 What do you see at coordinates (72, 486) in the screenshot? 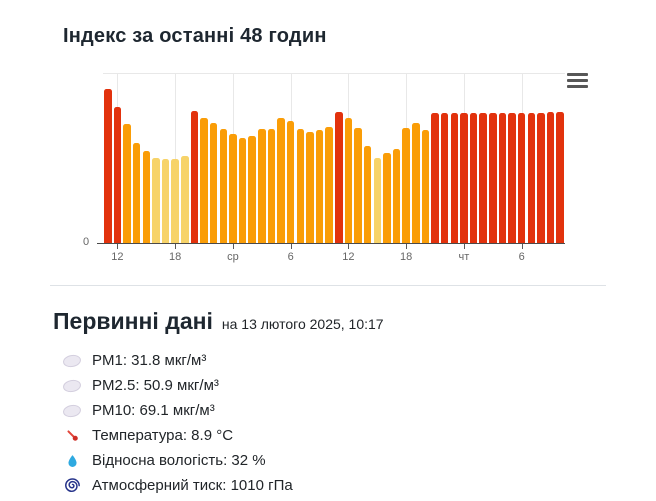
I see `cyclone-icon` at bounding box center [72, 486].